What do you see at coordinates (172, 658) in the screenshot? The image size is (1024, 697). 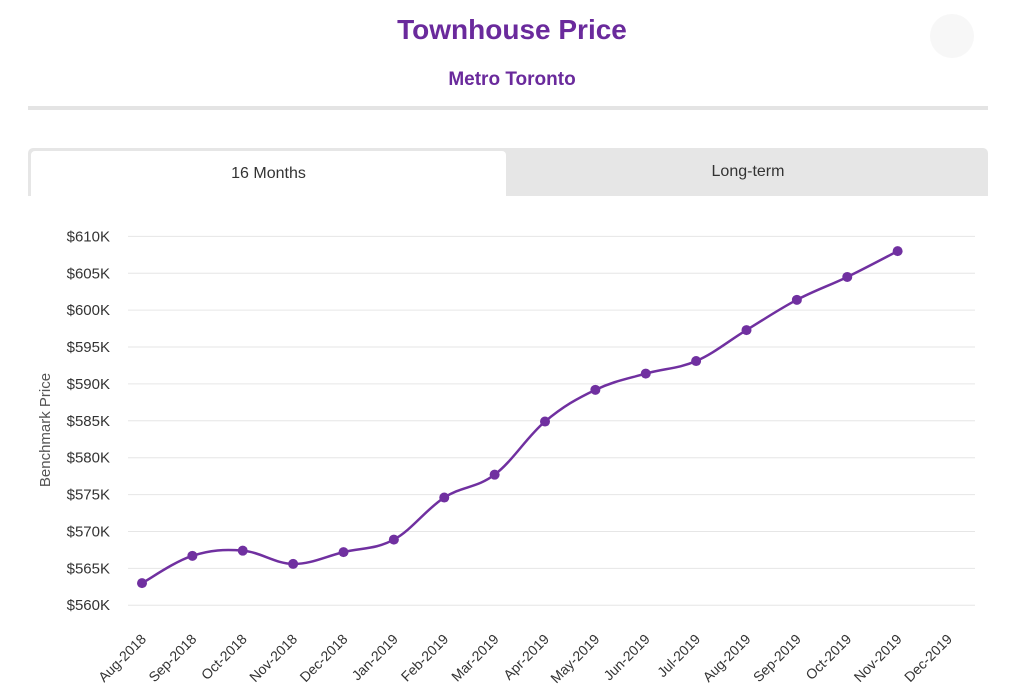 I see `x-tick-label: Sep-2018` at bounding box center [172, 658].